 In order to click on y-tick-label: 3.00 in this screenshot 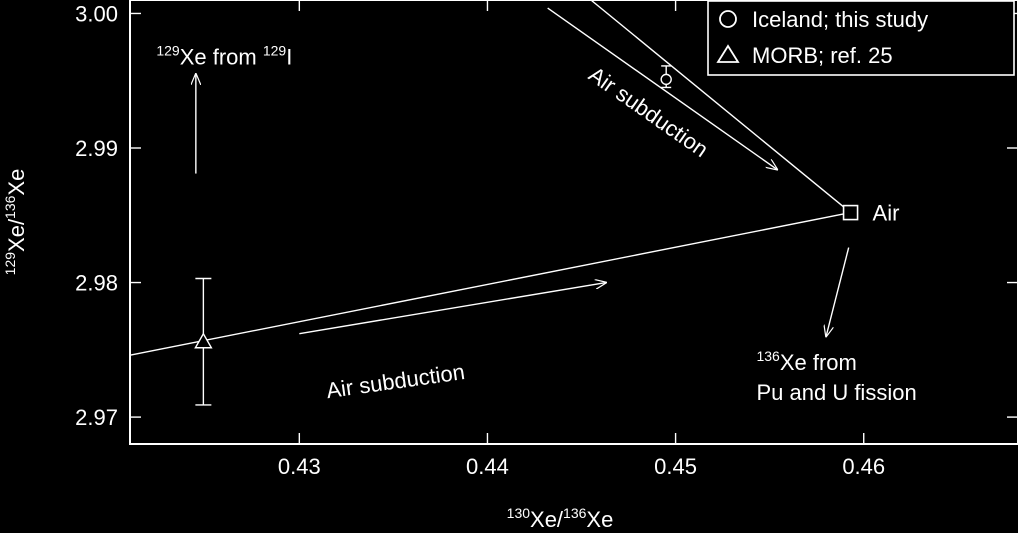, I will do `click(96, 13)`.